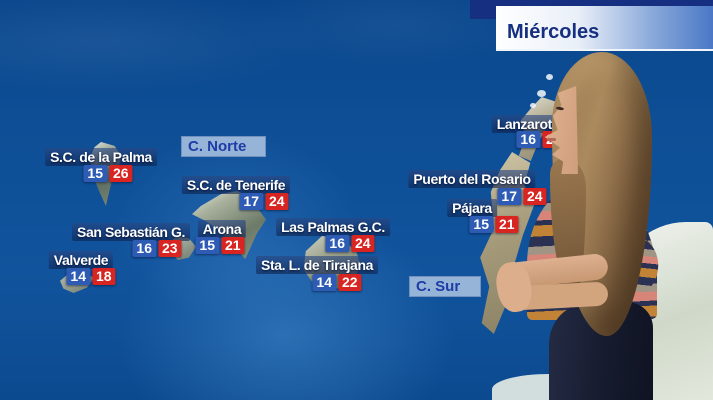 The height and width of the screenshot is (400, 713). What do you see at coordinates (91, 276) in the screenshot?
I see `station-temps-valverde: 14 18` at bounding box center [91, 276].